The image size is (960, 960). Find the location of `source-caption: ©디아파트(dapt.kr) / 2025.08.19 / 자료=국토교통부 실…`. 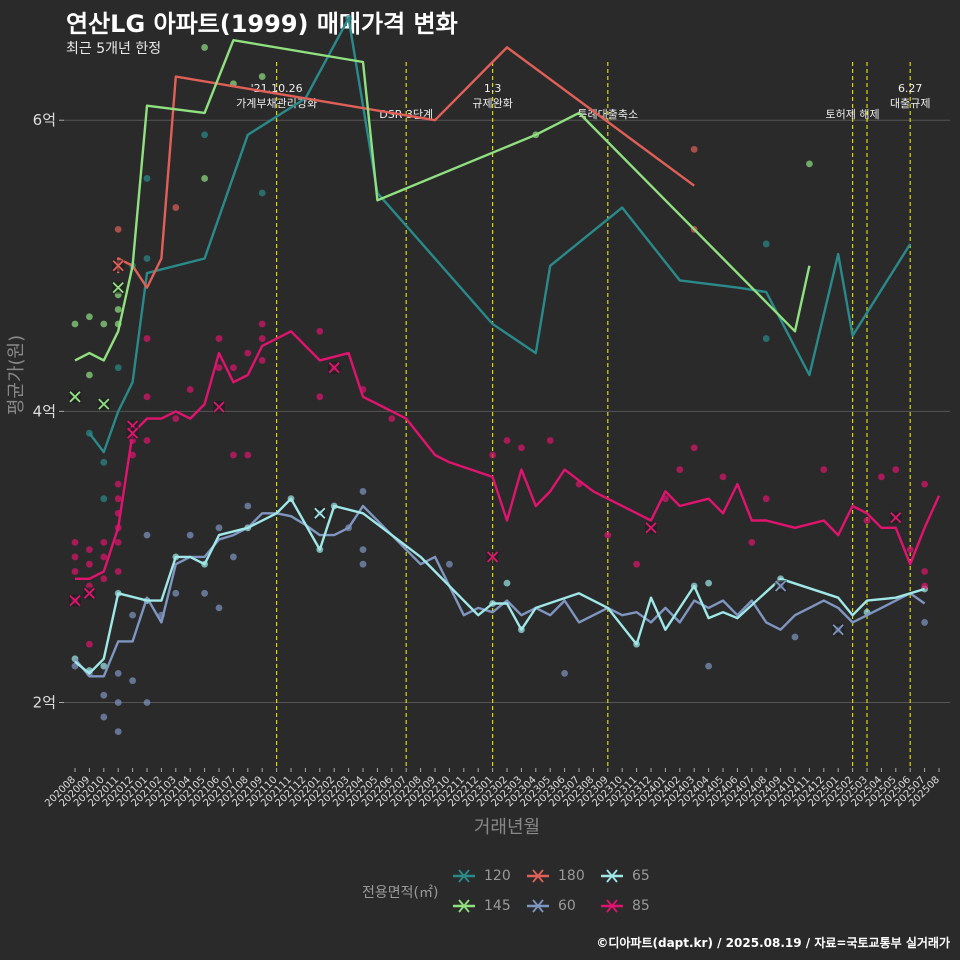

source-caption: ©디아파트(dapt.kr) / 2025.08.19 / 자료=국토교통부 실… is located at coordinates (773, 943).